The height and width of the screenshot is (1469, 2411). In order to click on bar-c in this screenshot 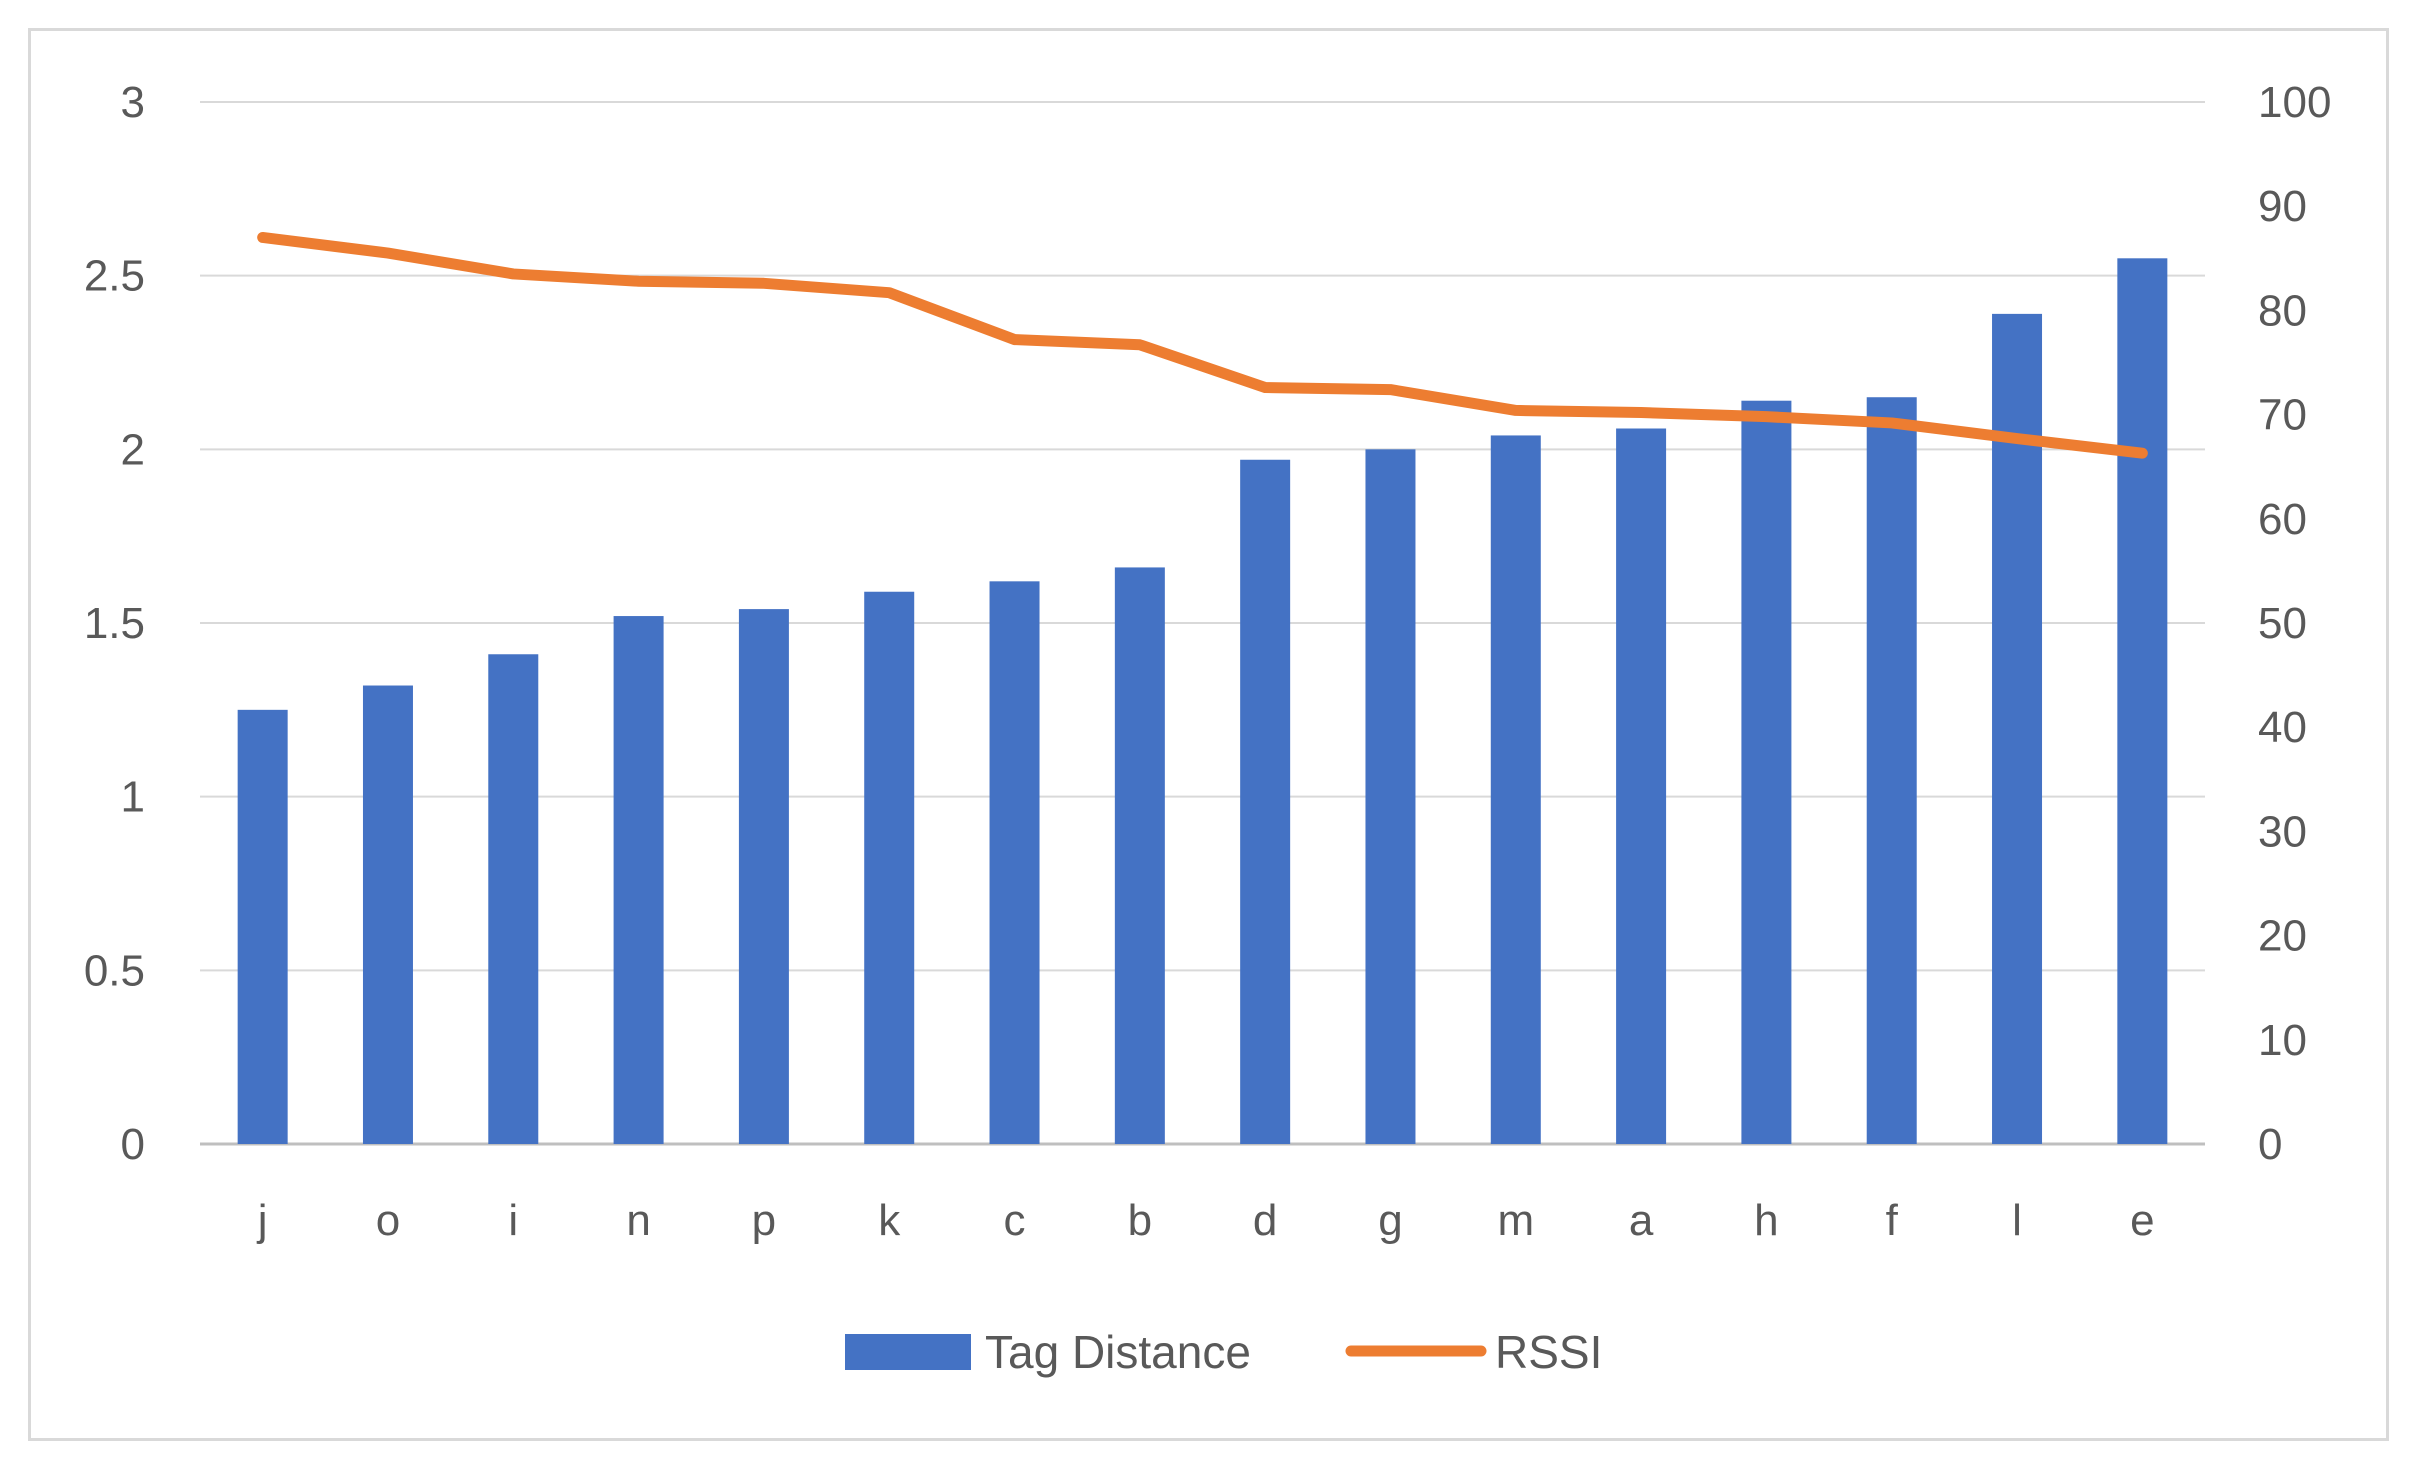, I will do `click(1014, 862)`.